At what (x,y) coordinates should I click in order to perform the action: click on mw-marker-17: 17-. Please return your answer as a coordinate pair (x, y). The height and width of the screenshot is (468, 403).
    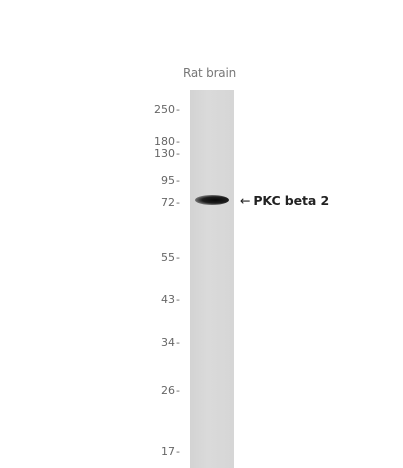
    Looking at the image, I should click on (170, 451).